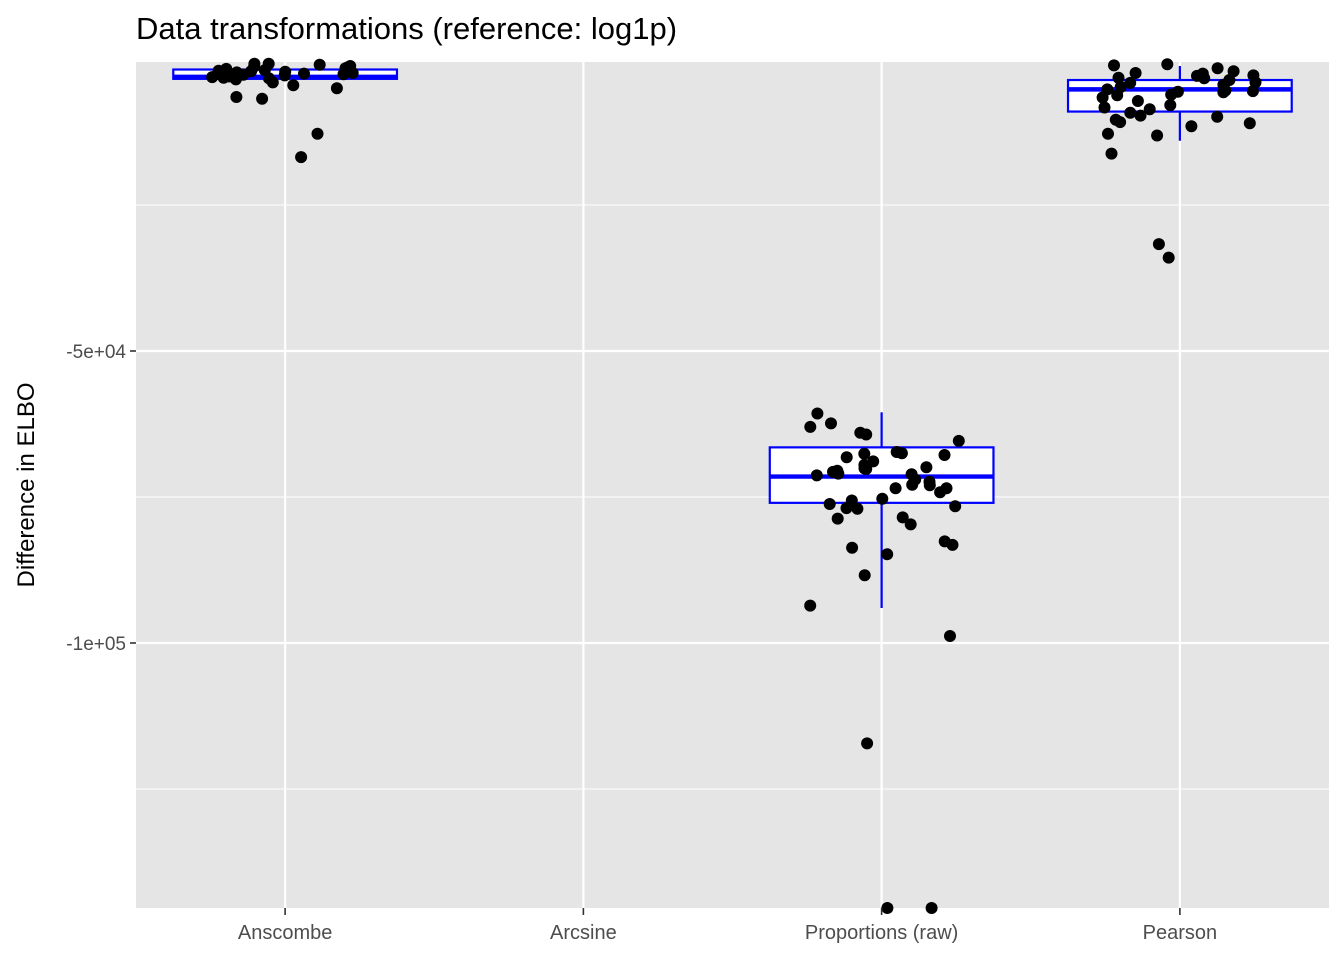 The width and height of the screenshot is (1344, 960). What do you see at coordinates (285, 933) in the screenshot?
I see `x-tick-label: Anscombe` at bounding box center [285, 933].